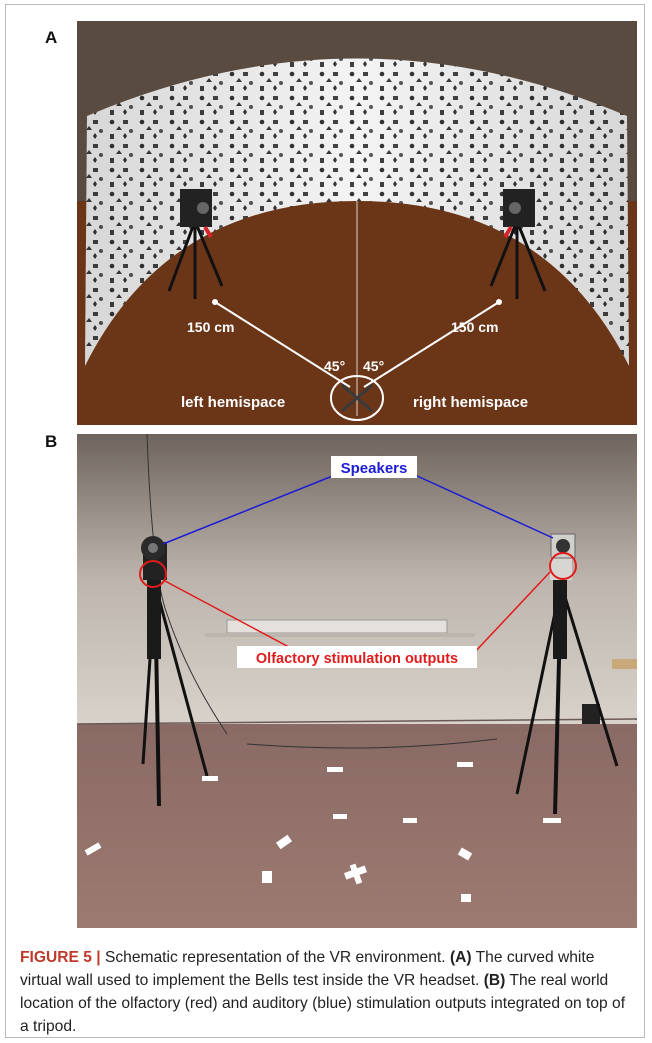 The height and width of the screenshot is (1043, 652). Describe the element at coordinates (470, 402) in the screenshot. I see `right-hemispace-label: right hemispace` at that location.